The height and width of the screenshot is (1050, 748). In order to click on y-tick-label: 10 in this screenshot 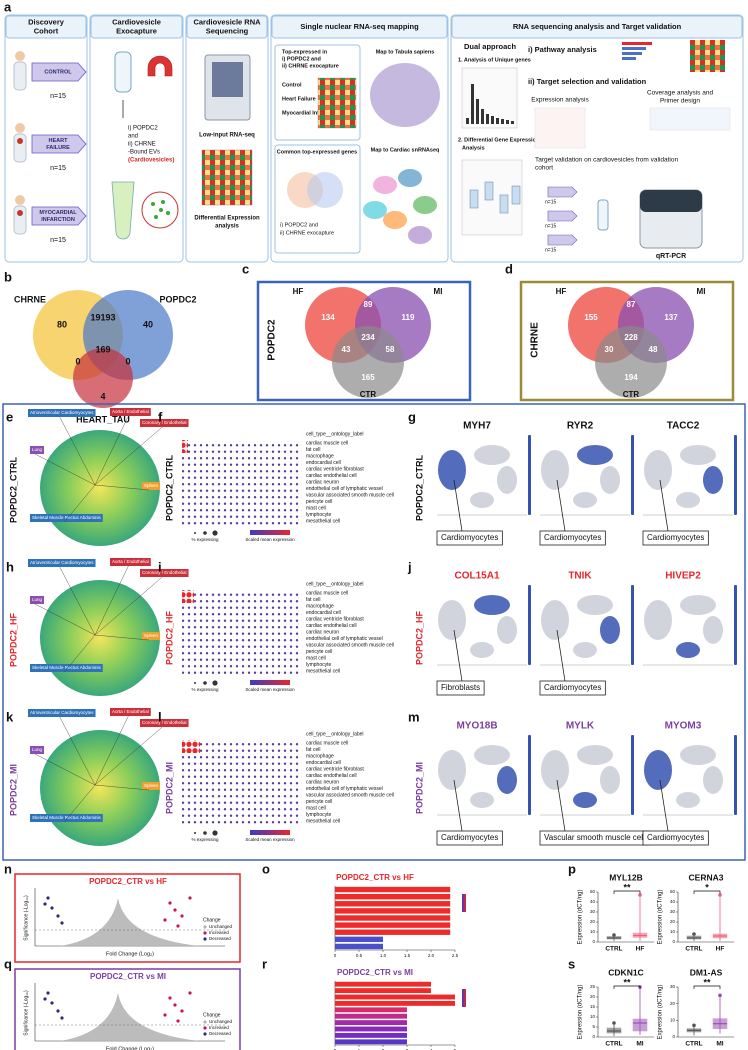, I will do `click(593, 931)`.